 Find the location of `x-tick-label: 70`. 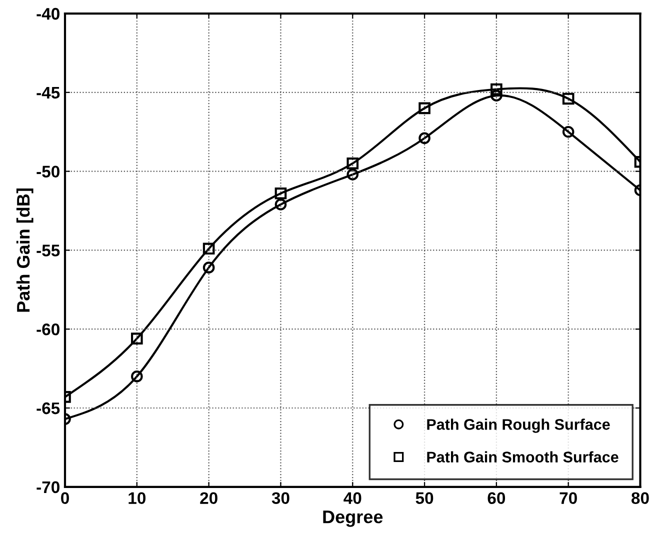

x-tick-label: 70 is located at coordinates (568, 498).